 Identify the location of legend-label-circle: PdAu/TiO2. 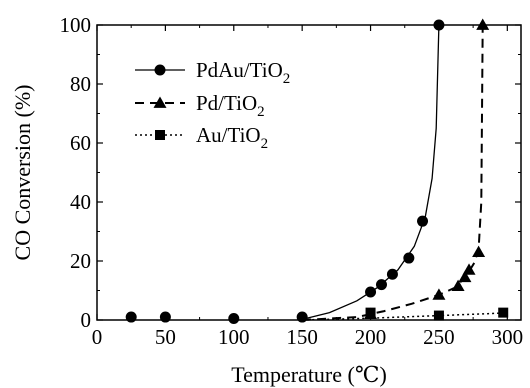
(243, 72).